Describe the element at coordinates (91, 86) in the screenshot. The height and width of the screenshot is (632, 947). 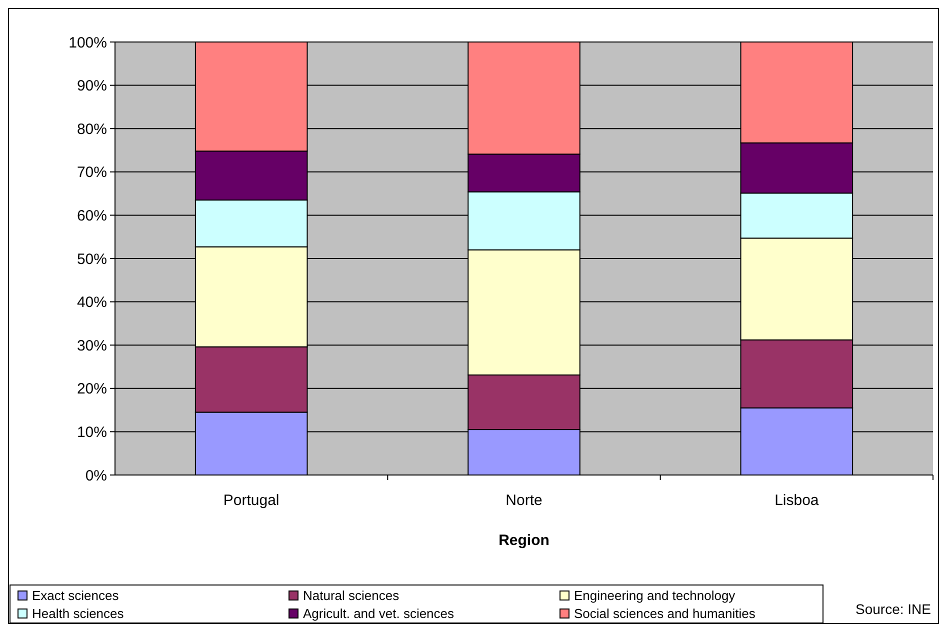
I see `y-tick-label: 90%` at that location.